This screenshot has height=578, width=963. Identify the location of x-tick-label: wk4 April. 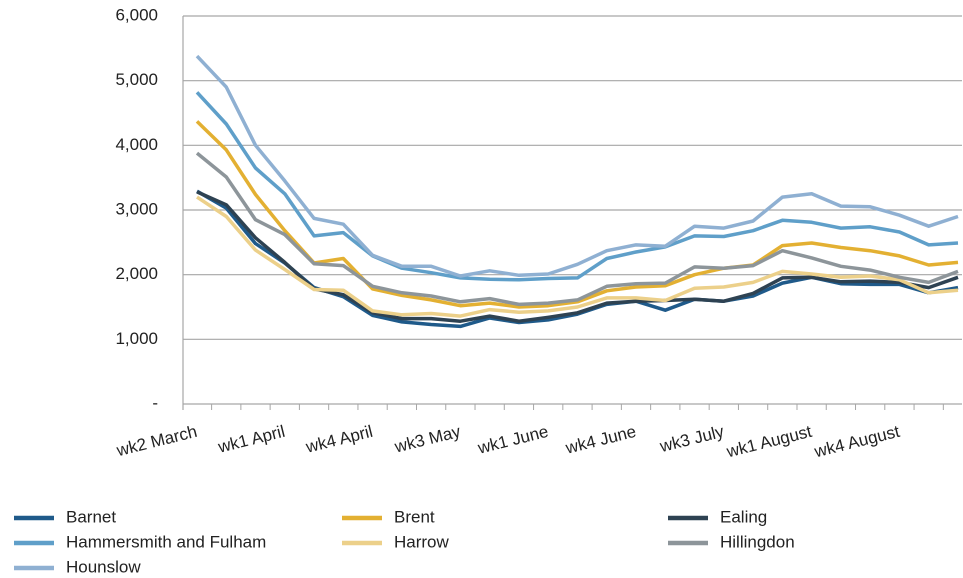
(339, 439).